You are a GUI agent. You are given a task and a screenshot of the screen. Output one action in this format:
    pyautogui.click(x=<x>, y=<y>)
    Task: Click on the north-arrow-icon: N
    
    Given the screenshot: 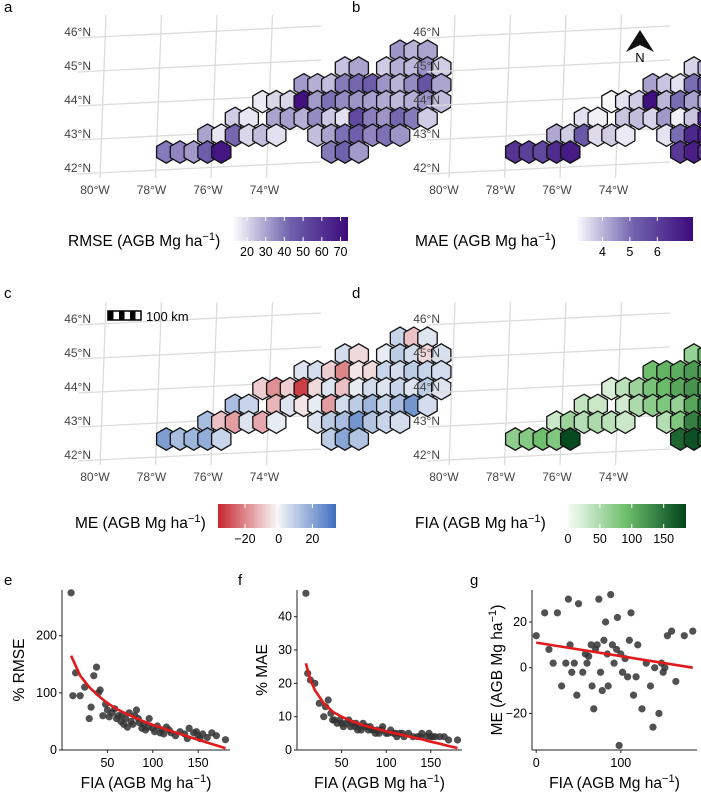 What is the action you would take?
    pyautogui.click(x=640, y=47)
    